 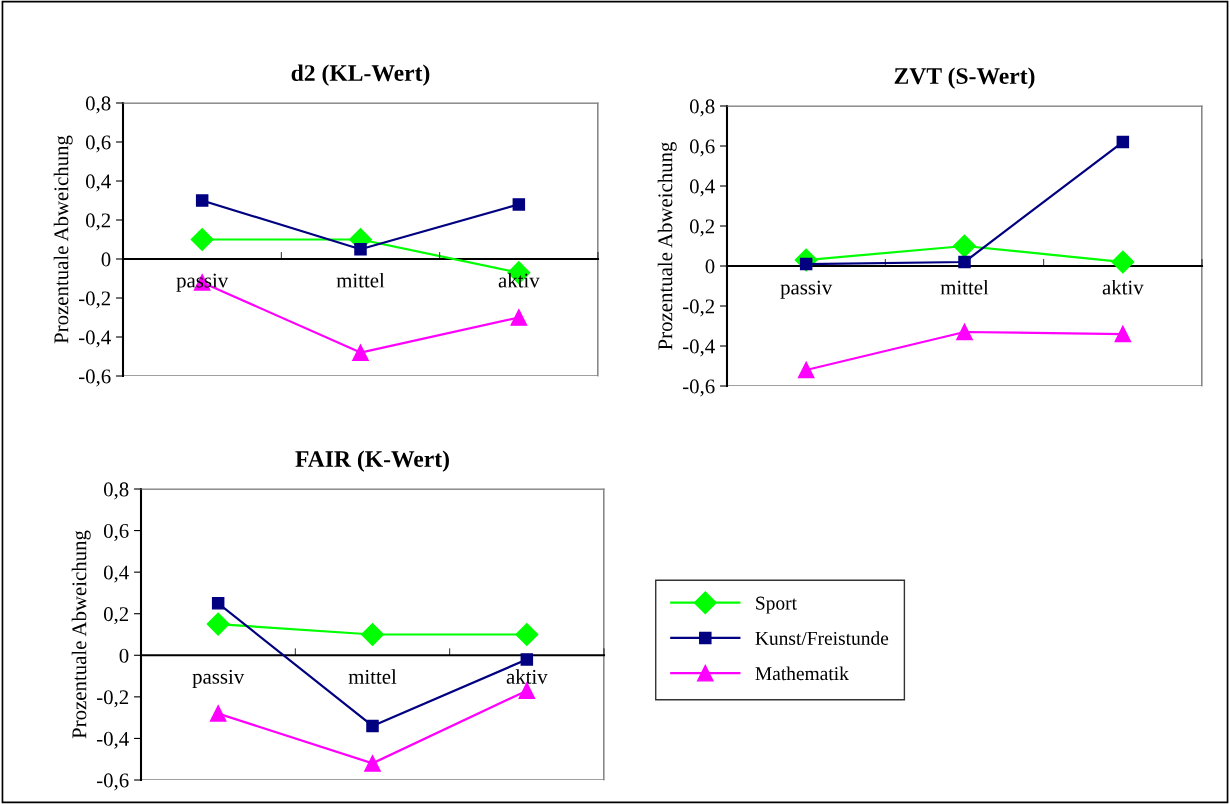 I want to click on chart-title: FAIR (K-Wert), so click(x=372, y=461).